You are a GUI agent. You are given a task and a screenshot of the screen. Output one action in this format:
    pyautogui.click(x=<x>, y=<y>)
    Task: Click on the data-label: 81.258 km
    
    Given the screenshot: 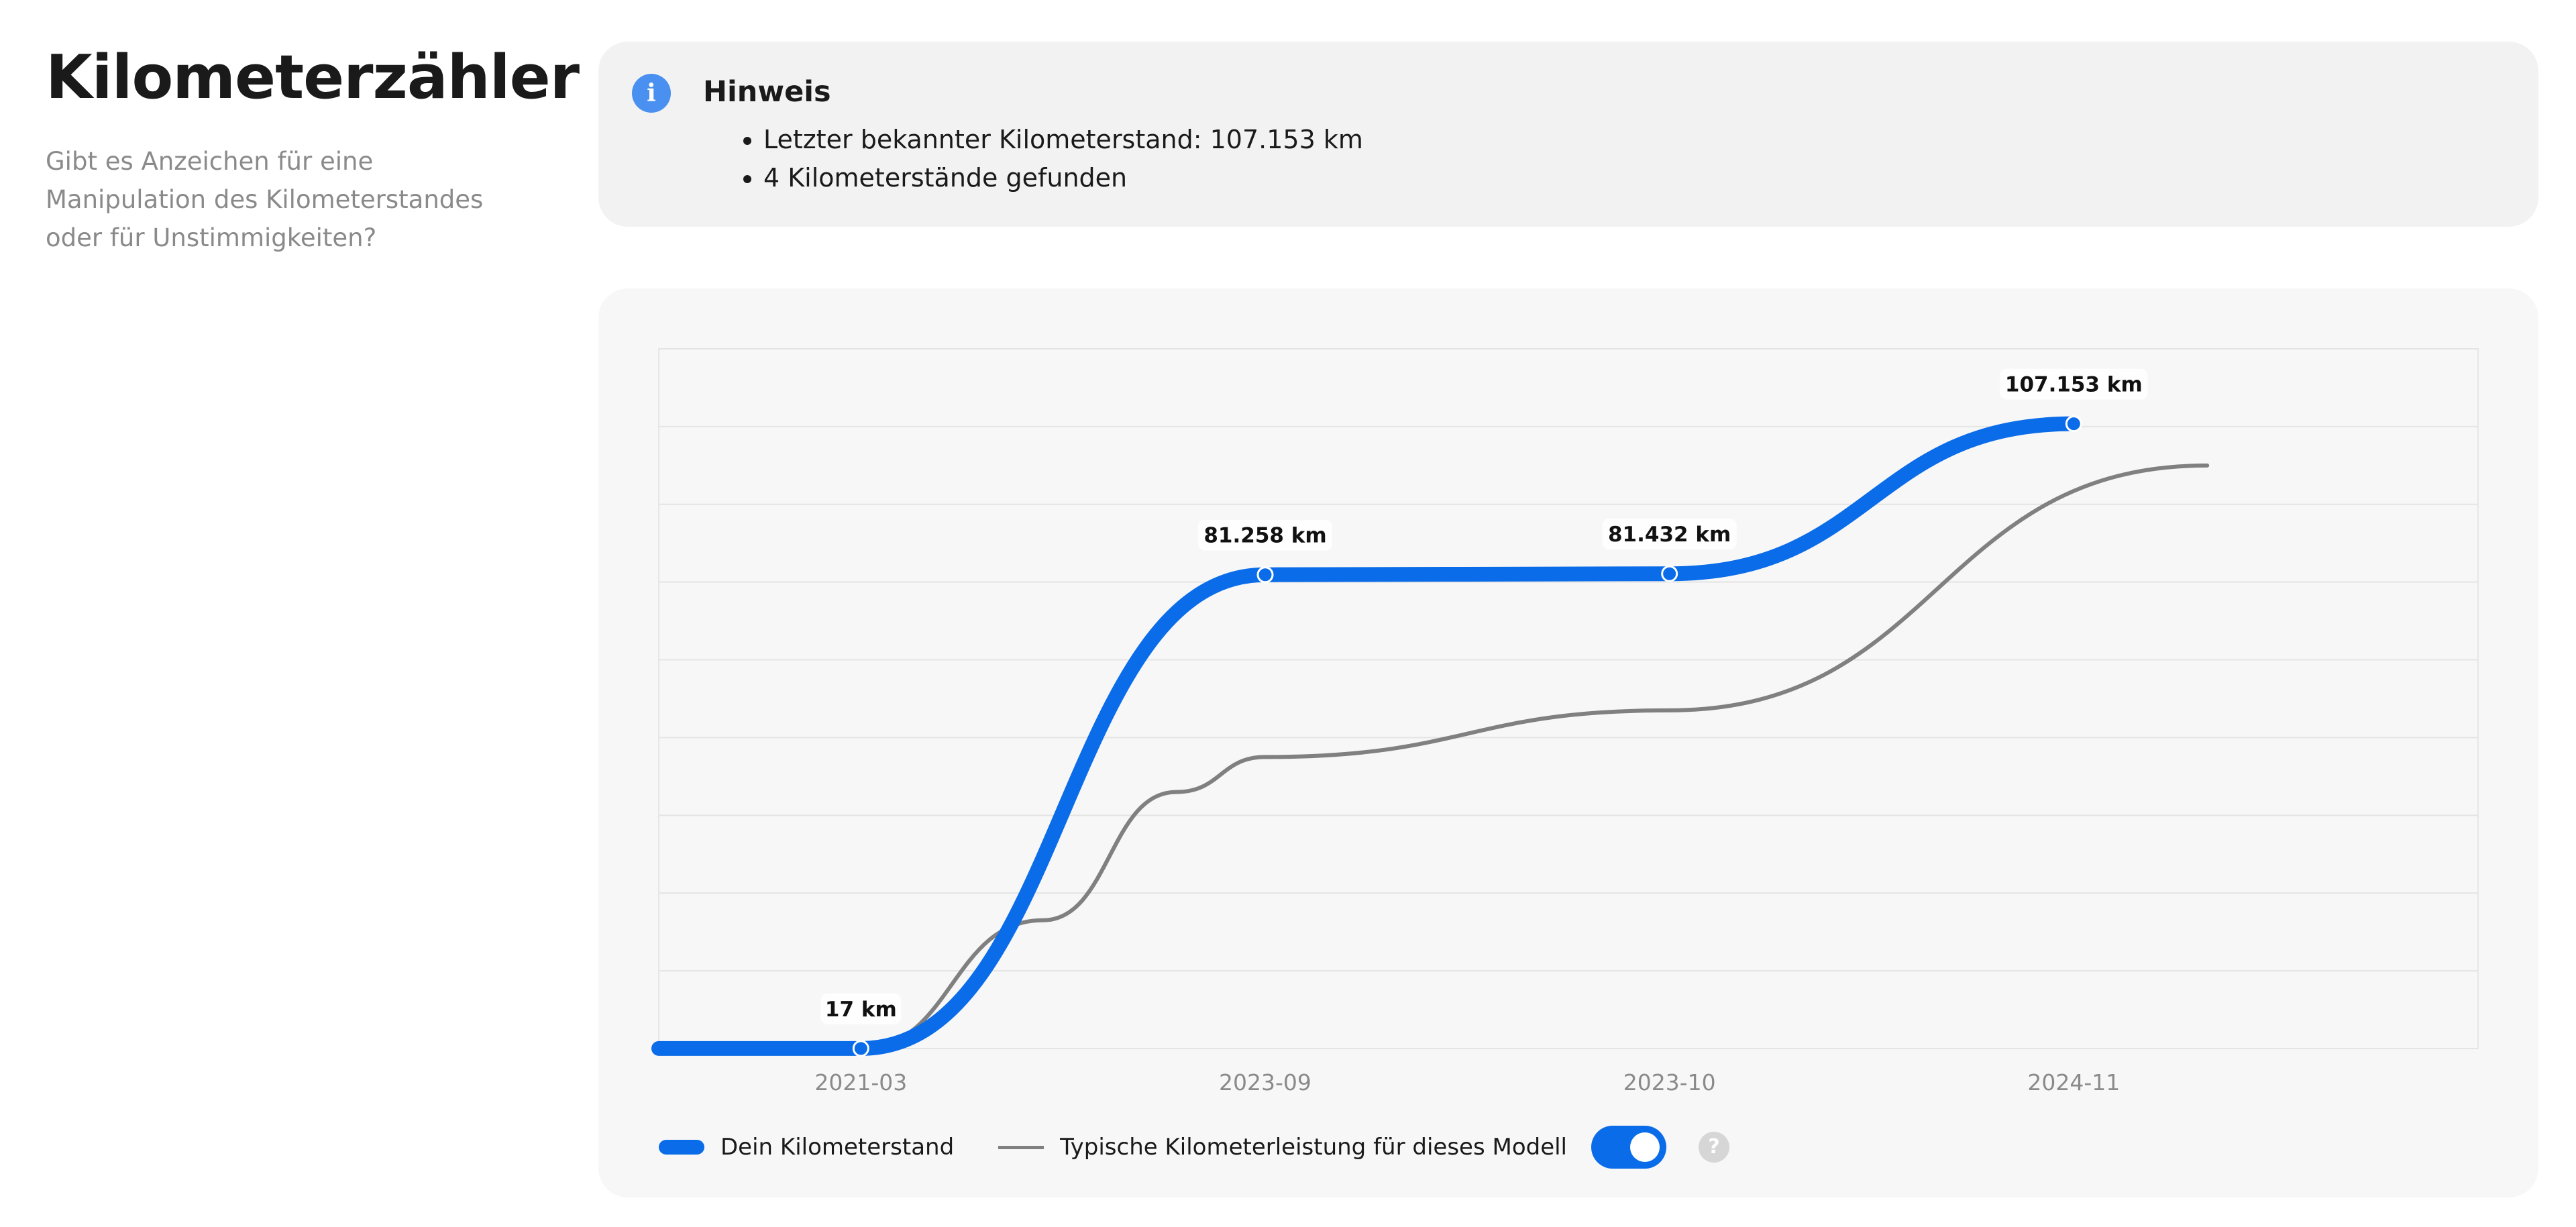 What is the action you would take?
    pyautogui.click(x=1264, y=536)
    